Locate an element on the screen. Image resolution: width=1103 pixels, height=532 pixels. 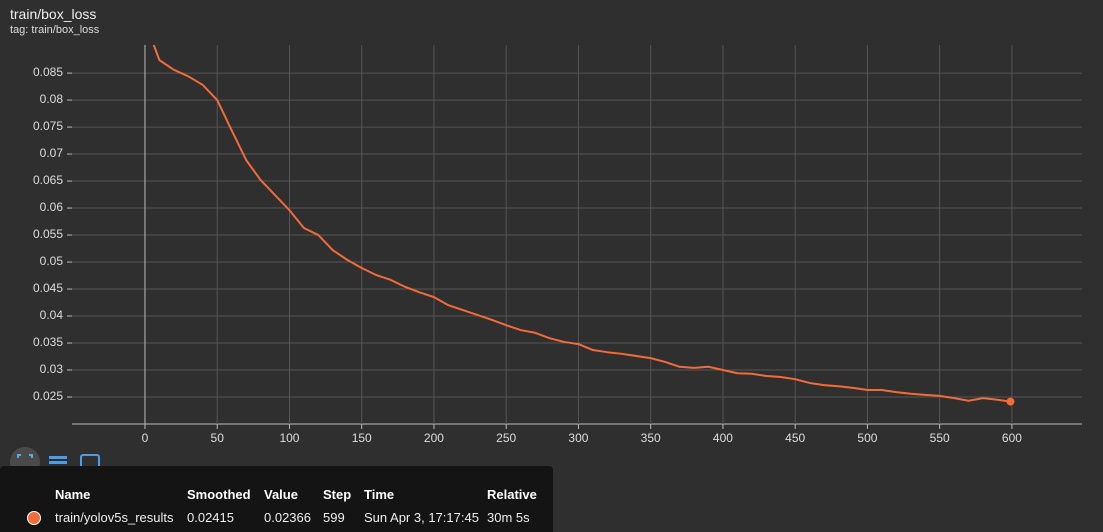
x-tick-label: 350 is located at coordinates (651, 438).